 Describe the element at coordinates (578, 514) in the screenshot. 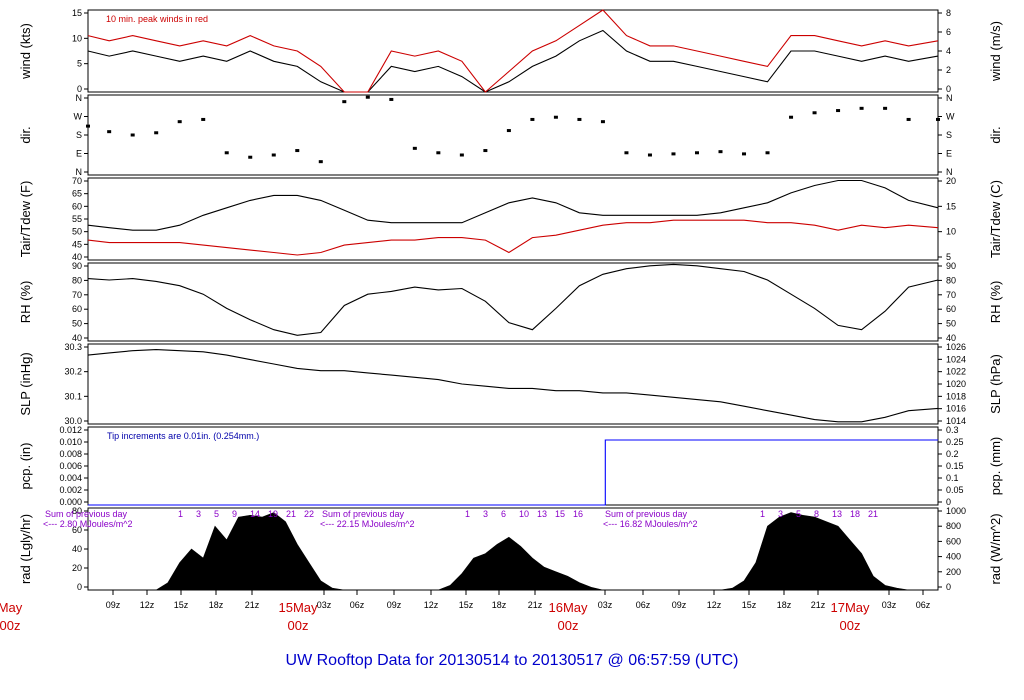

I see `hour-mark: 16` at that location.